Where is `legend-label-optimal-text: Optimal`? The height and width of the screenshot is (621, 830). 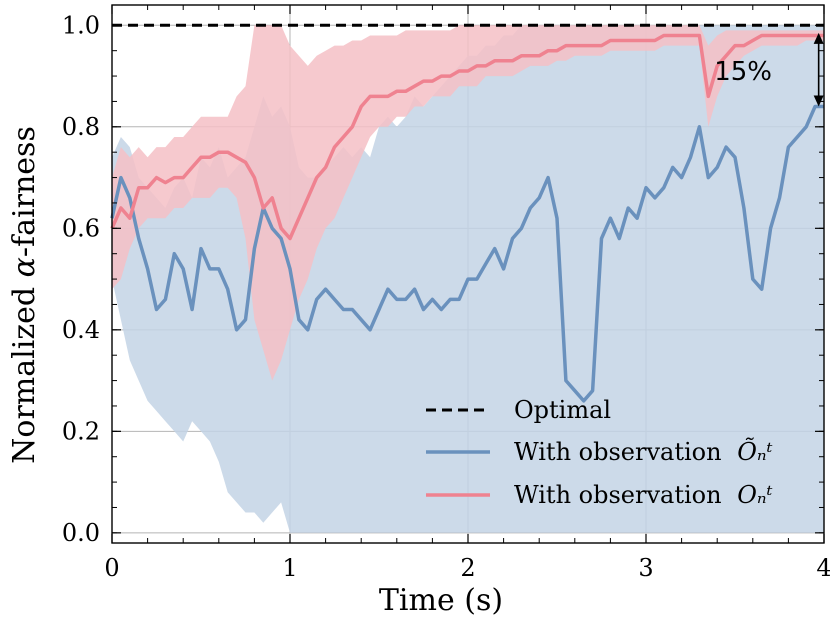
legend-label-optimal-text: Optimal is located at coordinates (562, 410).